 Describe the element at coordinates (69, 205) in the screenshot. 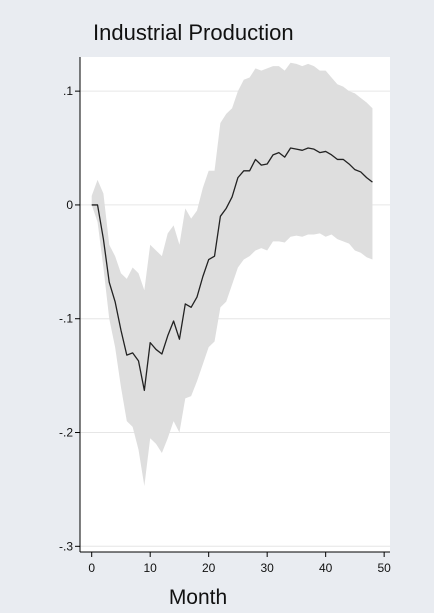

I see `y-tick-label: 0` at that location.